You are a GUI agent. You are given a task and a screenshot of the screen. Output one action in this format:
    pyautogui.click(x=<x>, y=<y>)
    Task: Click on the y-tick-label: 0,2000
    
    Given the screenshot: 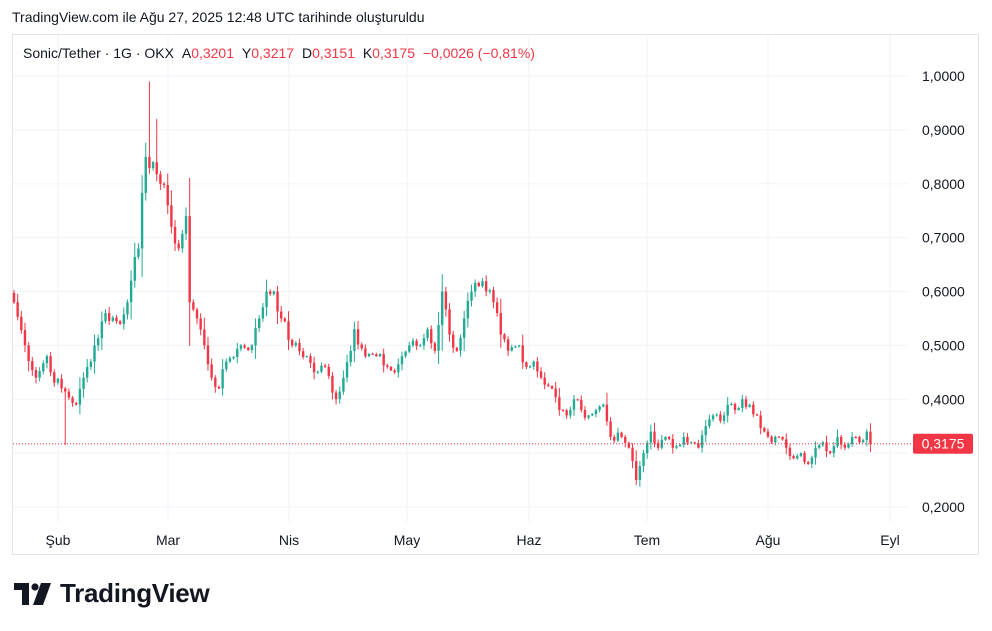 What is the action you would take?
    pyautogui.click(x=943, y=507)
    